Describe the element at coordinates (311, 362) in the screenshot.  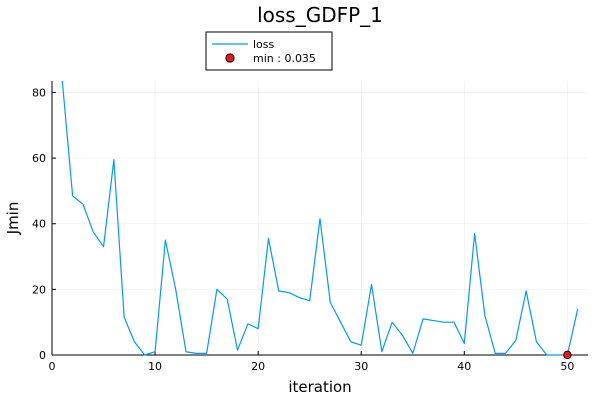
I see `x-axis-ticks: 0 10 20 30 40 50` at that location.